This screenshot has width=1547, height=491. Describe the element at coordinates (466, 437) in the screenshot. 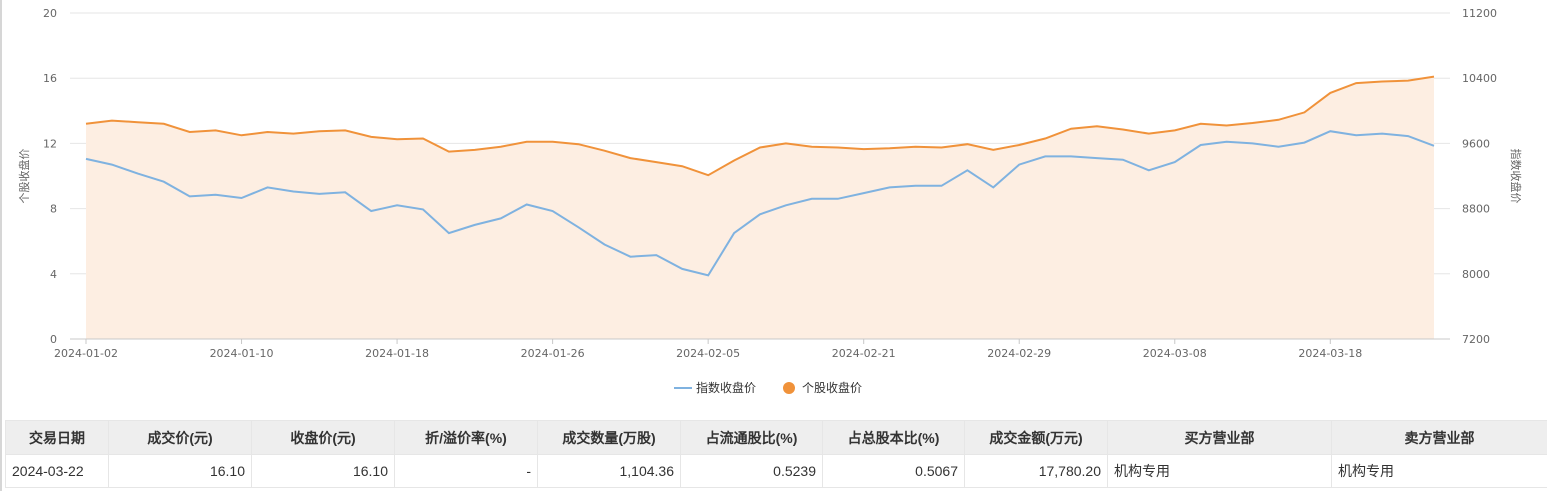

I see `col-header-premium: 折/溢价率(%)` at that location.